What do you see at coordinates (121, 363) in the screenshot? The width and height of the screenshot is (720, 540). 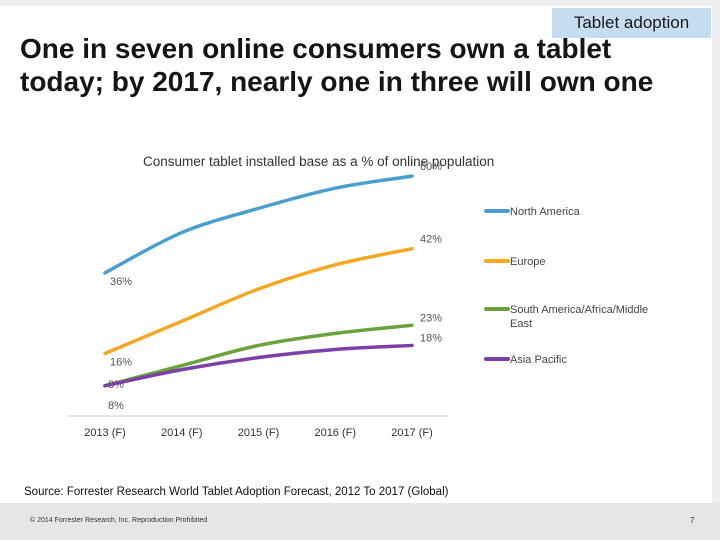 I see `data-label: 16%` at bounding box center [121, 363].